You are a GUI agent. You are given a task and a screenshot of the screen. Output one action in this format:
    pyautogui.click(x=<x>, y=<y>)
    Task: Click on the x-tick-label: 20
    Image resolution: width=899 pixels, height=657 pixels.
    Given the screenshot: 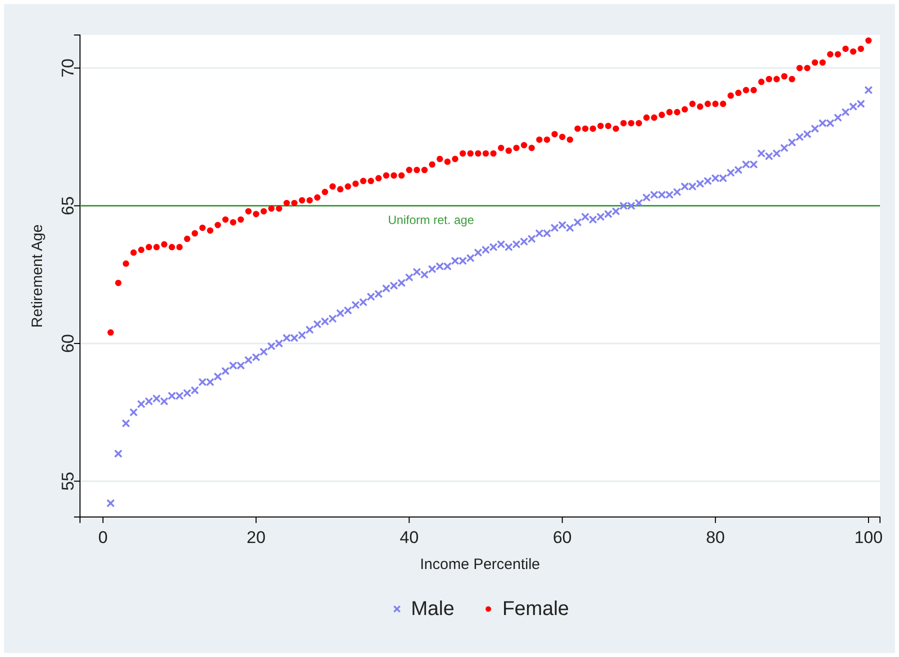 What is the action you would take?
    pyautogui.click(x=256, y=537)
    